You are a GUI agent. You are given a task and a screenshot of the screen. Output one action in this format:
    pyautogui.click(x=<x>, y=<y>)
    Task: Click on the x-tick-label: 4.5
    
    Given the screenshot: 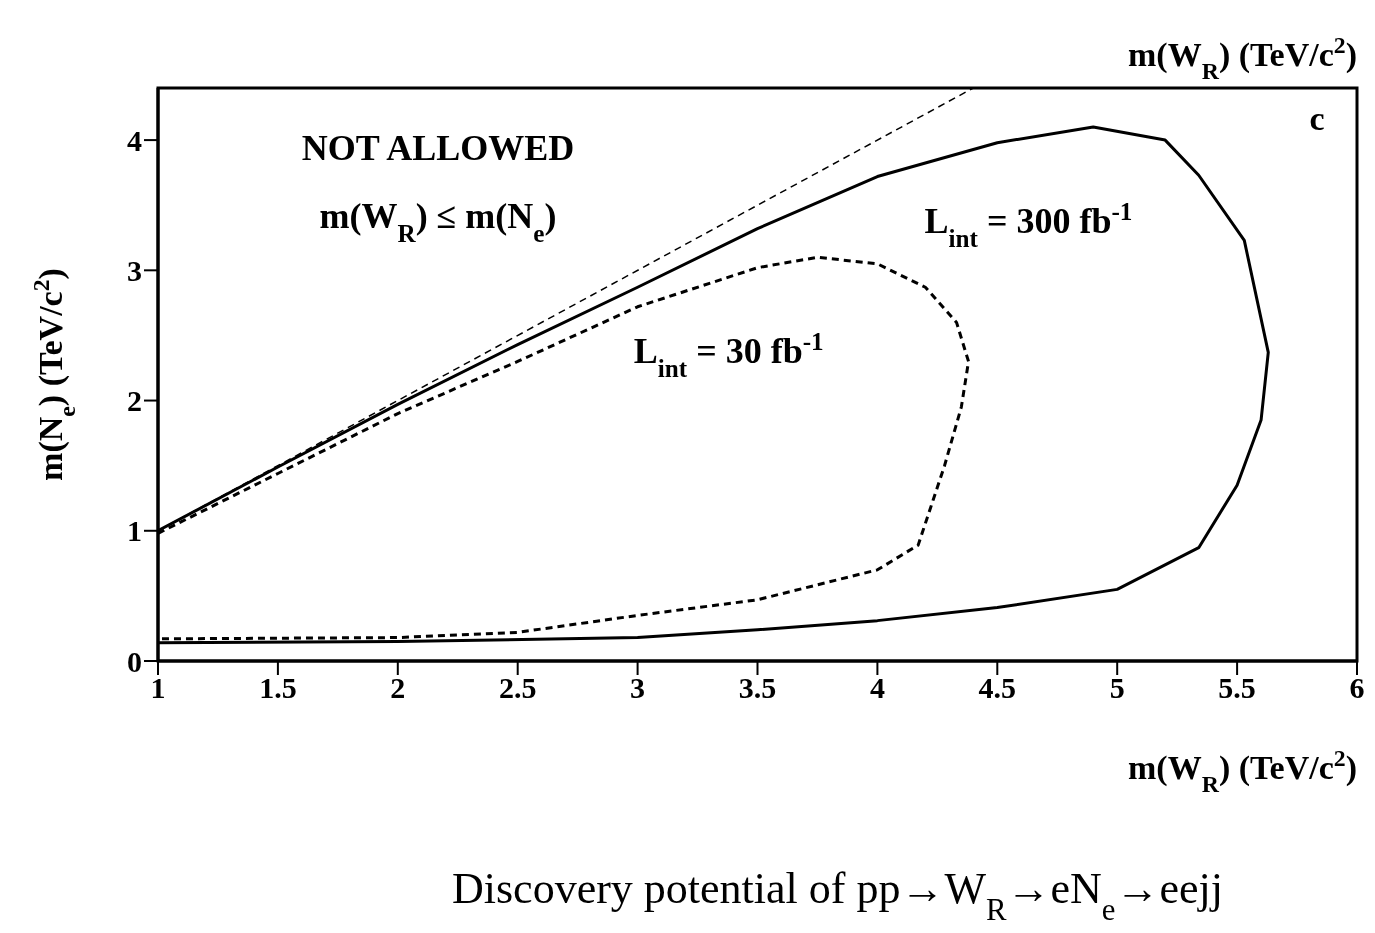 What is the action you would take?
    pyautogui.click(x=997, y=688)
    